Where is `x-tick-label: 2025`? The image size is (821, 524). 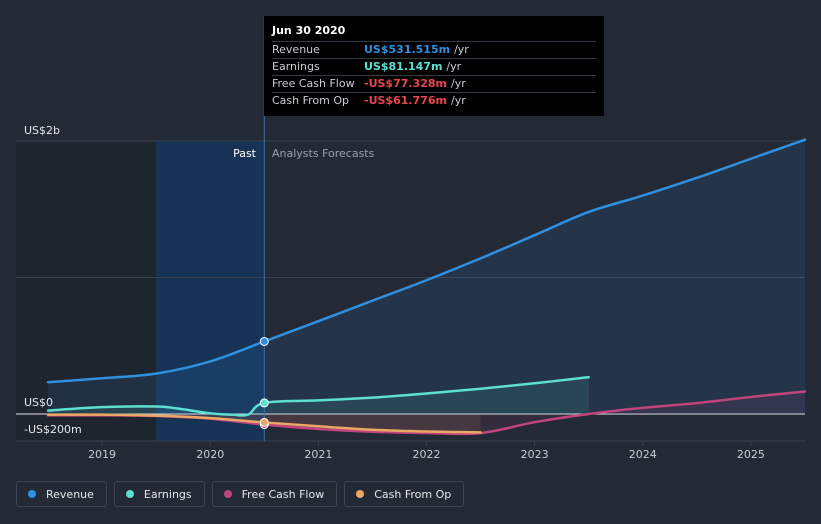 x-tick-label: 2025 is located at coordinates (751, 454).